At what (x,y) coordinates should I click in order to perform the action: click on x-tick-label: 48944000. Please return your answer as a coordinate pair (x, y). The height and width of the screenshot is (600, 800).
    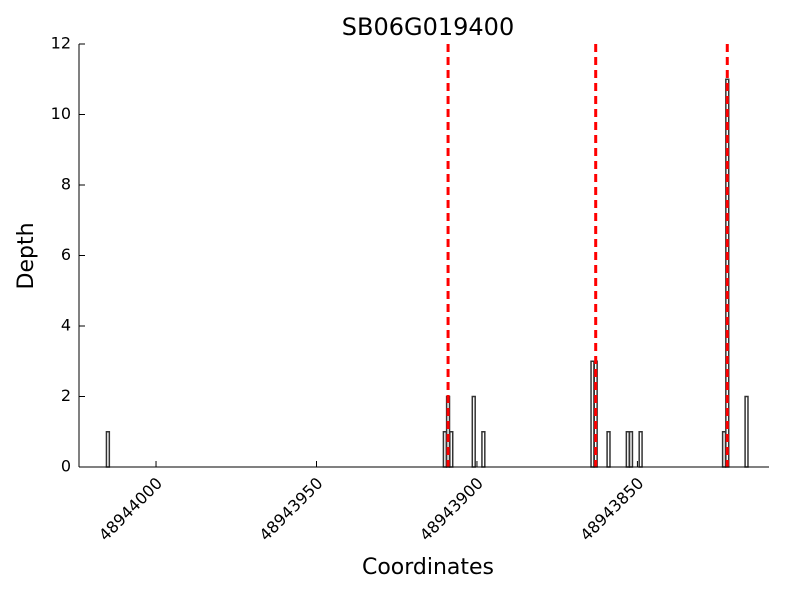
    Looking at the image, I should click on (130, 509).